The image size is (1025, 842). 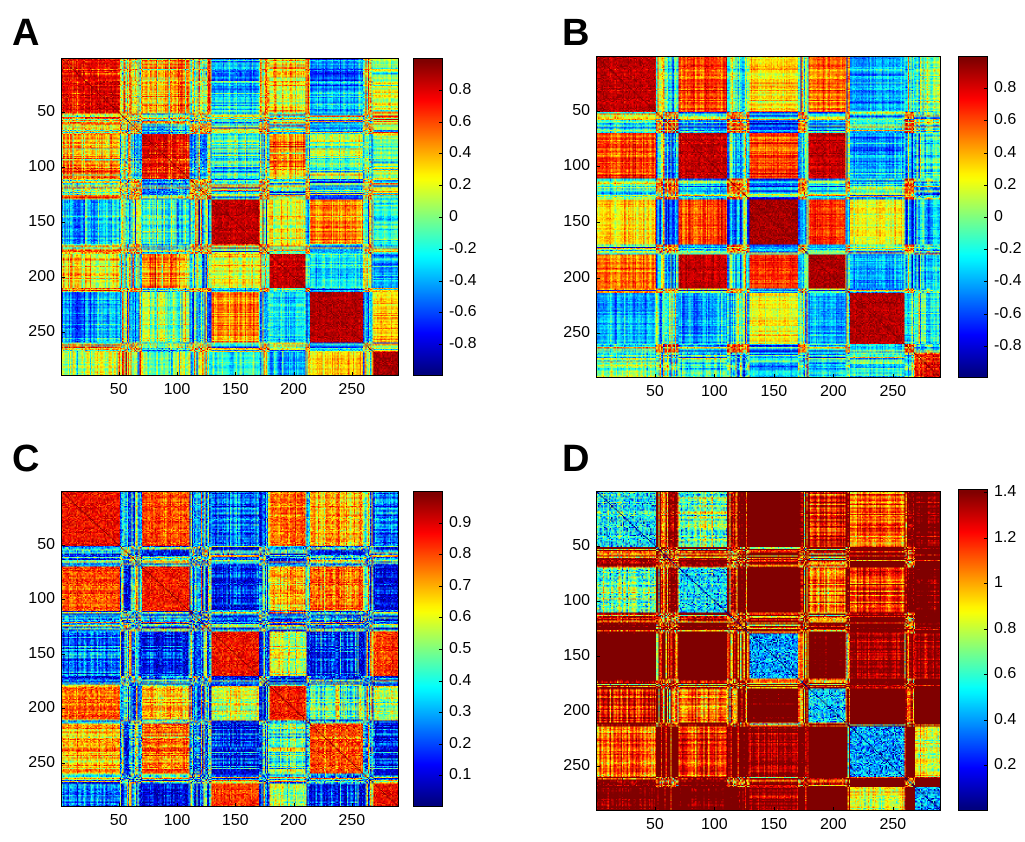 What do you see at coordinates (654, 391) in the screenshot?
I see `x-tick-label: 50` at bounding box center [654, 391].